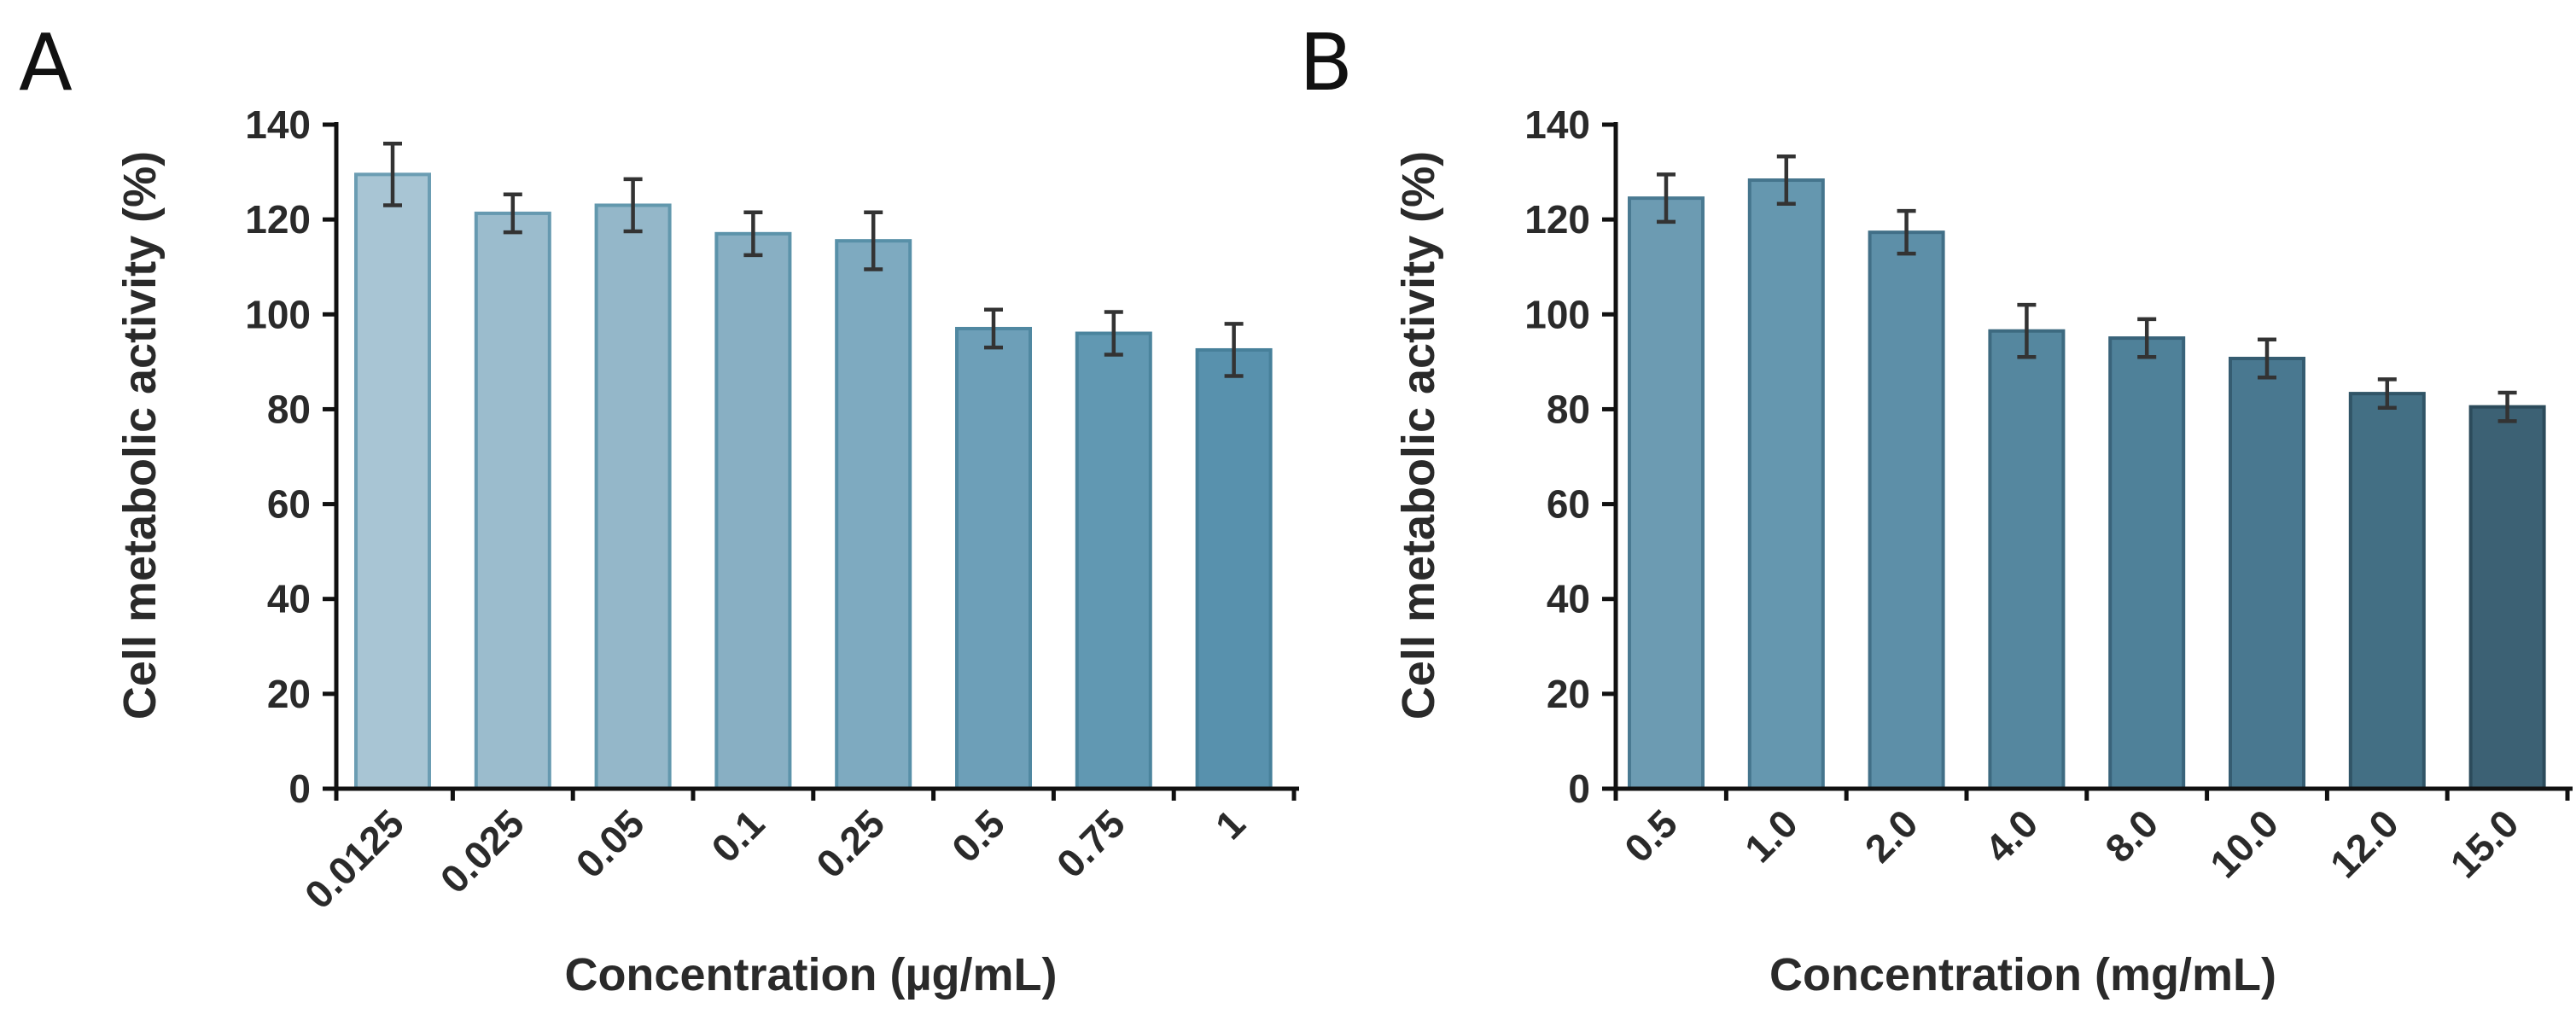  Describe the element at coordinates (1326, 63) in the screenshot. I see `panel-letter-b: B` at that location.